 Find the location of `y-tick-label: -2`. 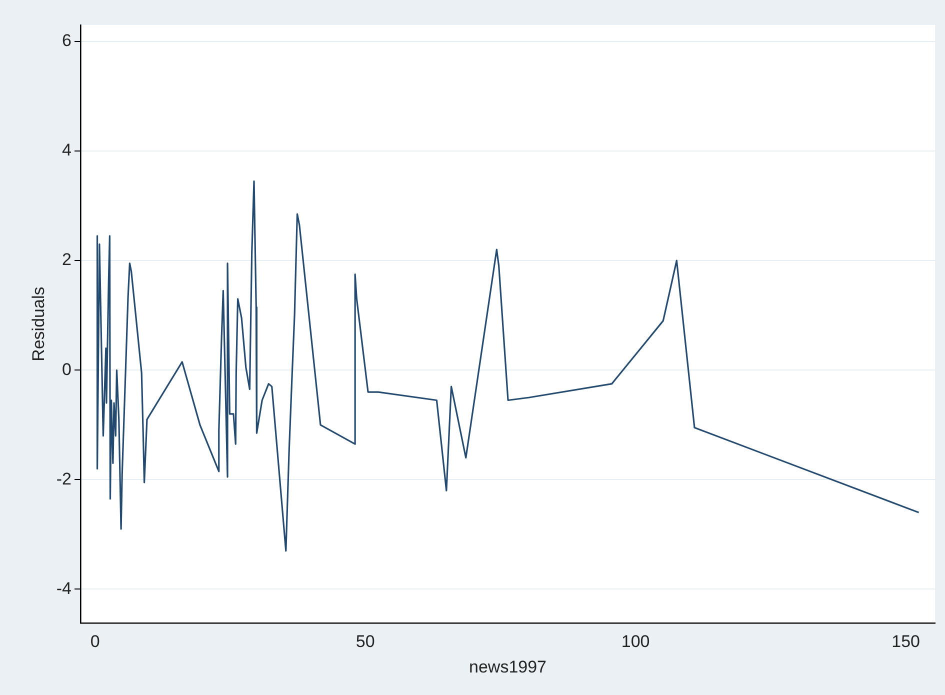

y-tick-label: -2 is located at coordinates (64, 478).